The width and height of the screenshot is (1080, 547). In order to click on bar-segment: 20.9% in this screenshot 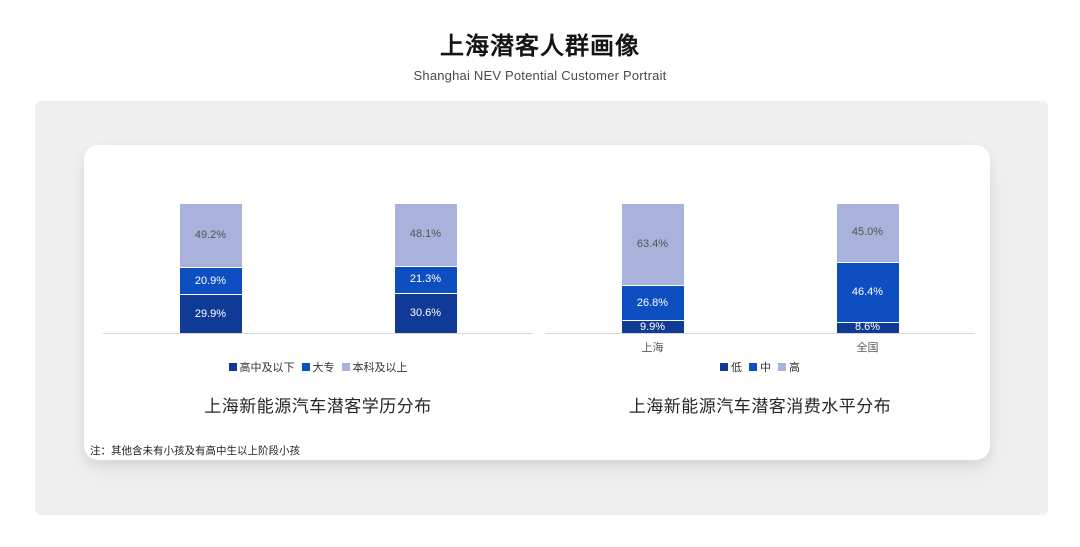, I will do `click(210, 280)`.